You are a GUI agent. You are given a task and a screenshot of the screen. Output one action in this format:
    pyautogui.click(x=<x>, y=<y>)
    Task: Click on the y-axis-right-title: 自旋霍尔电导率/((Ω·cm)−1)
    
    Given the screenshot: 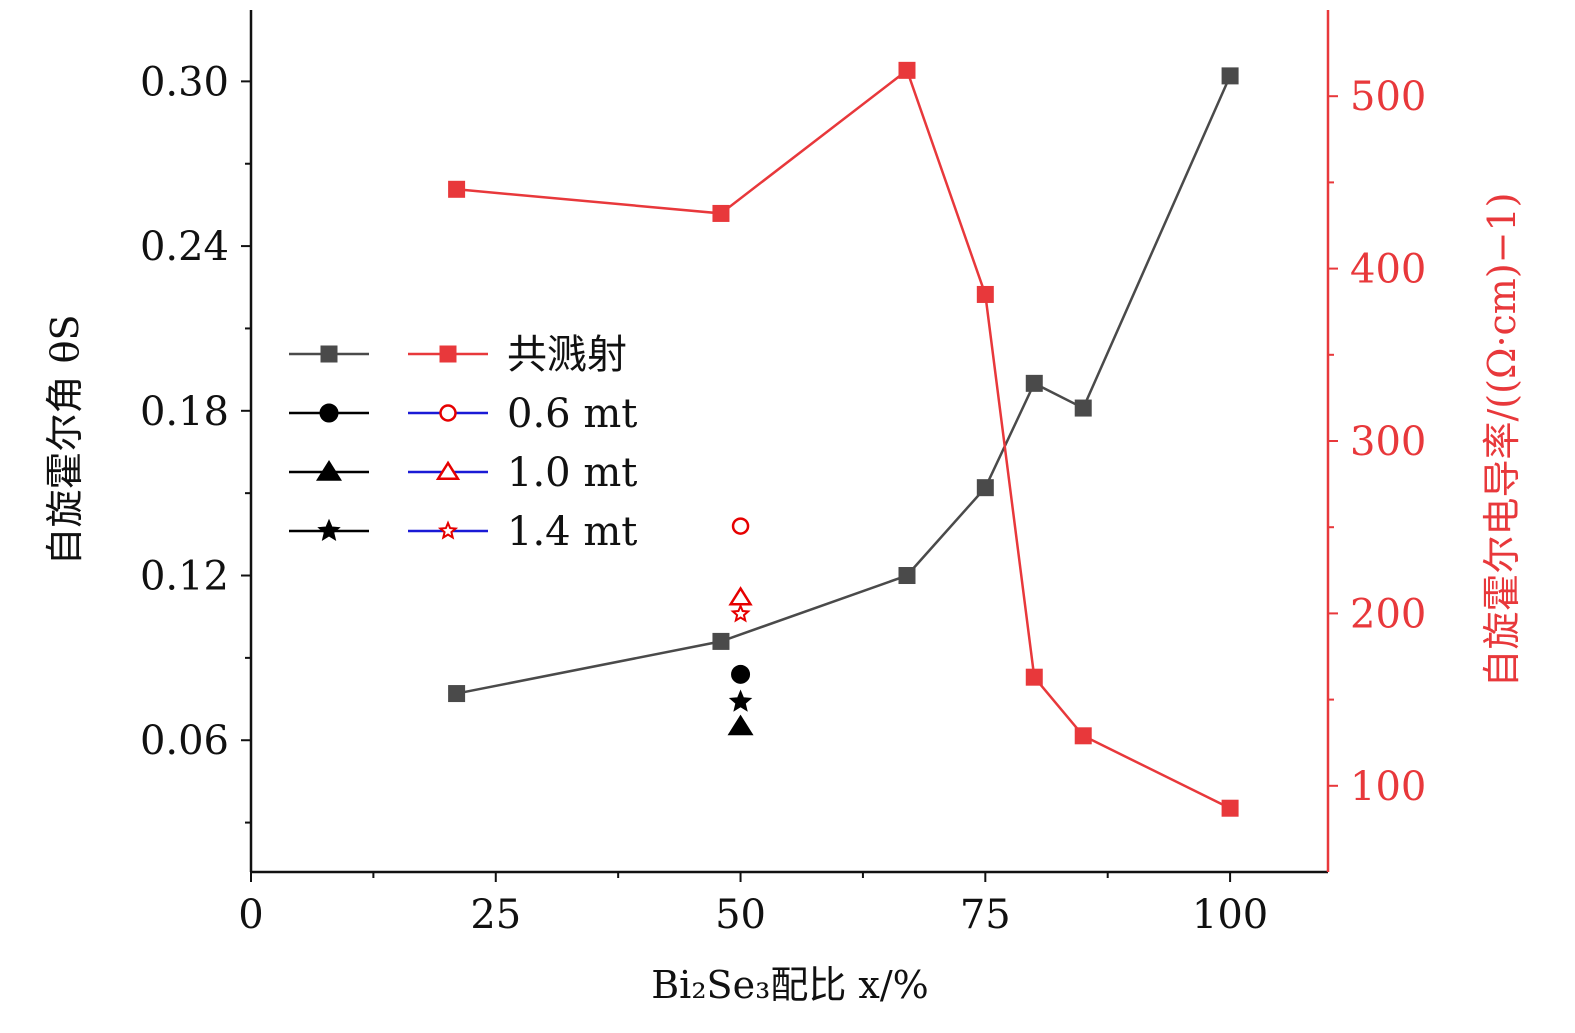 What is the action you would take?
    pyautogui.click(x=1502, y=439)
    